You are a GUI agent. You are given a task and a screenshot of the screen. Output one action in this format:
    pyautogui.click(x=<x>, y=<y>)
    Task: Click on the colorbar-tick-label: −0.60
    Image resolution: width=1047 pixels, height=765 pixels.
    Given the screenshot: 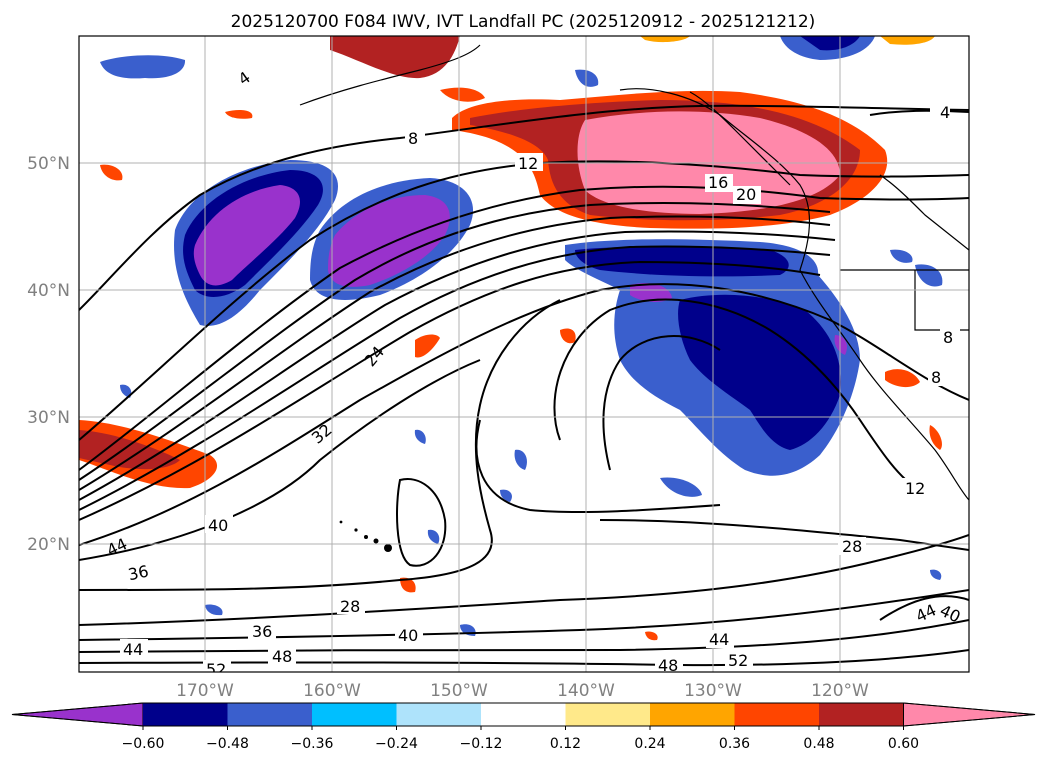 What is the action you would take?
    pyautogui.click(x=143, y=744)
    